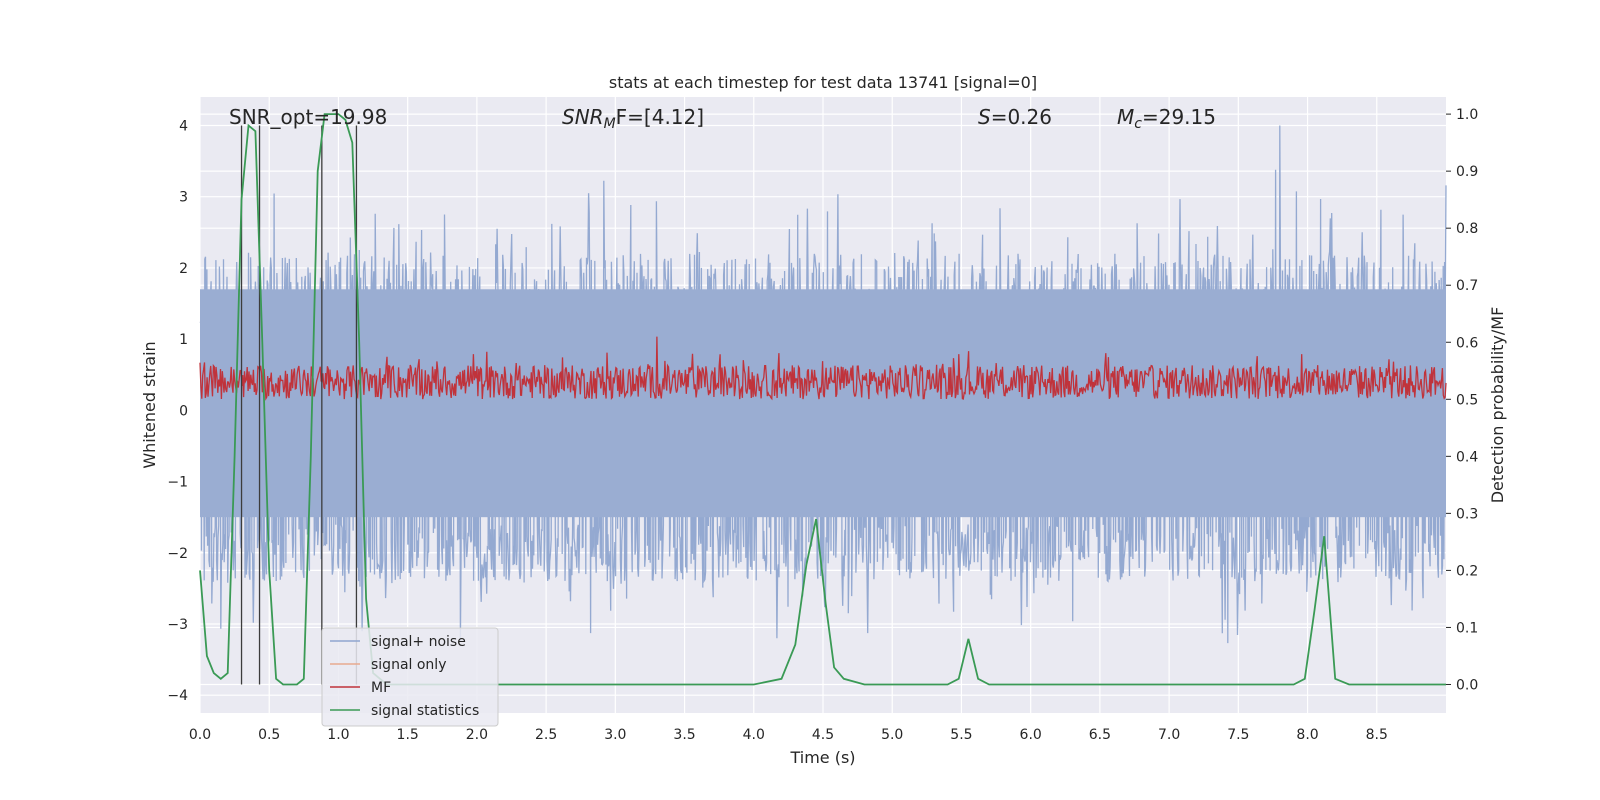 The image size is (1600, 800). What do you see at coordinates (418, 642) in the screenshot?
I see `legend-label-signal-noise: signal+ noise` at bounding box center [418, 642].